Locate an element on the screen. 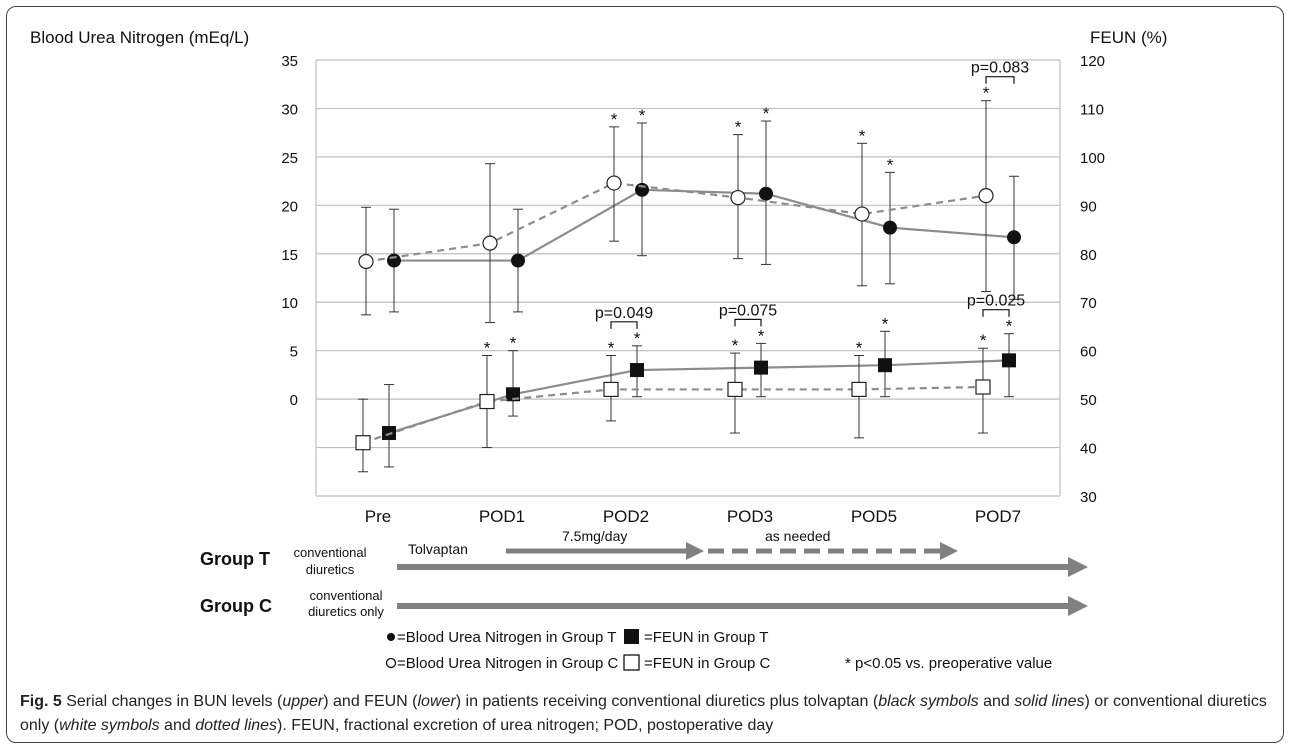  caption-text-5: ) or conventional diuretics only ( is located at coordinates (643, 713).